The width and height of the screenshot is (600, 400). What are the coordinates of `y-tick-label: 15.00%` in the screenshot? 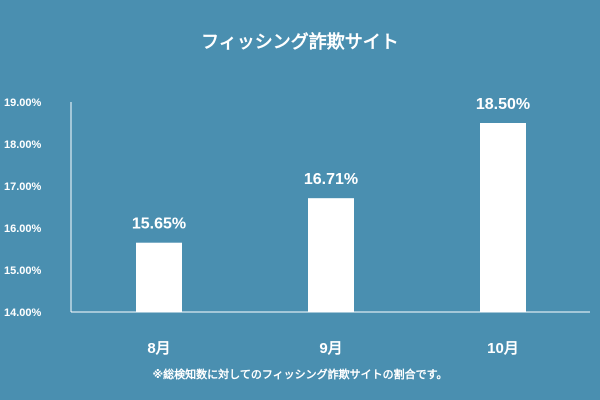 It's located at (23, 271).